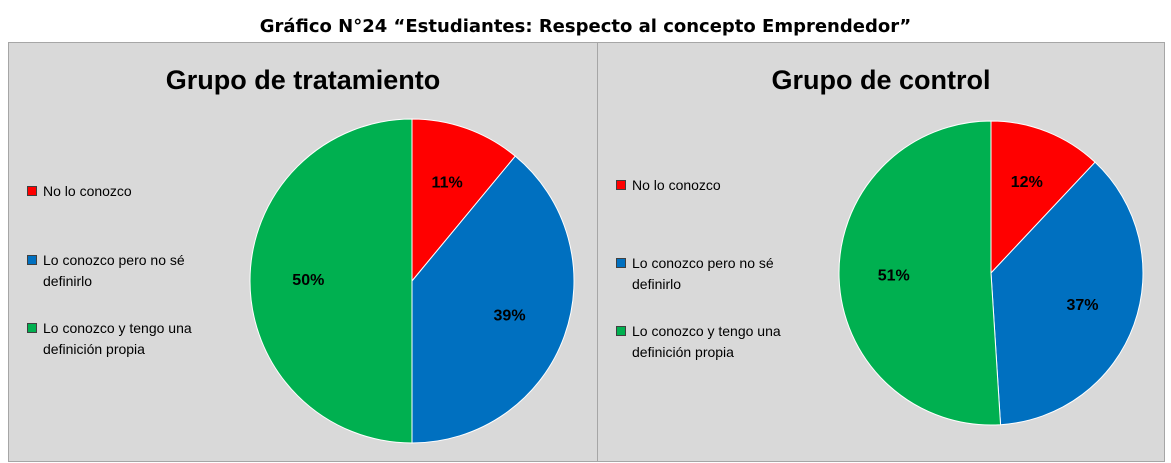 Image resolution: width=1171 pixels, height=463 pixels. What do you see at coordinates (303, 80) in the screenshot?
I see `chart-title: Grupo de tratamiento` at bounding box center [303, 80].